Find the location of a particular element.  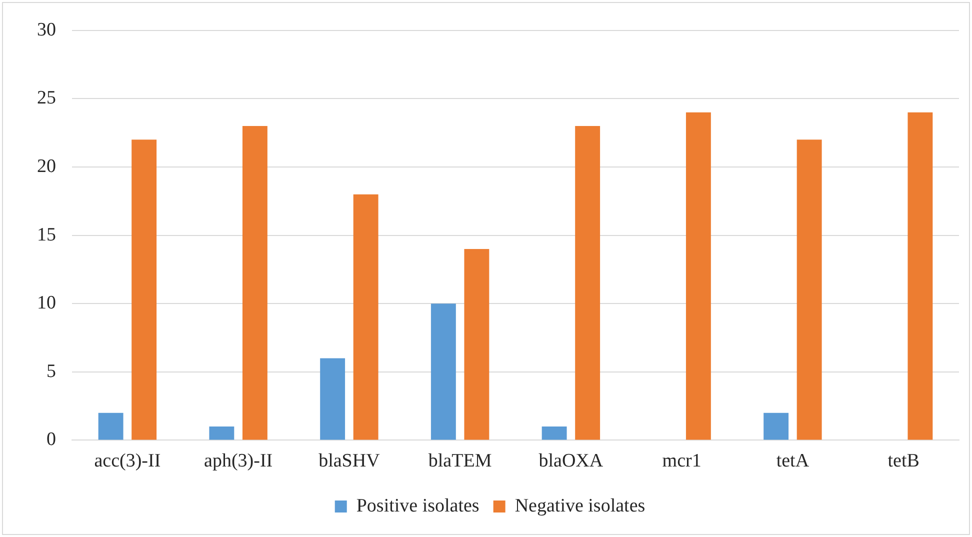

legend-label: Positive isolates is located at coordinates (418, 505).